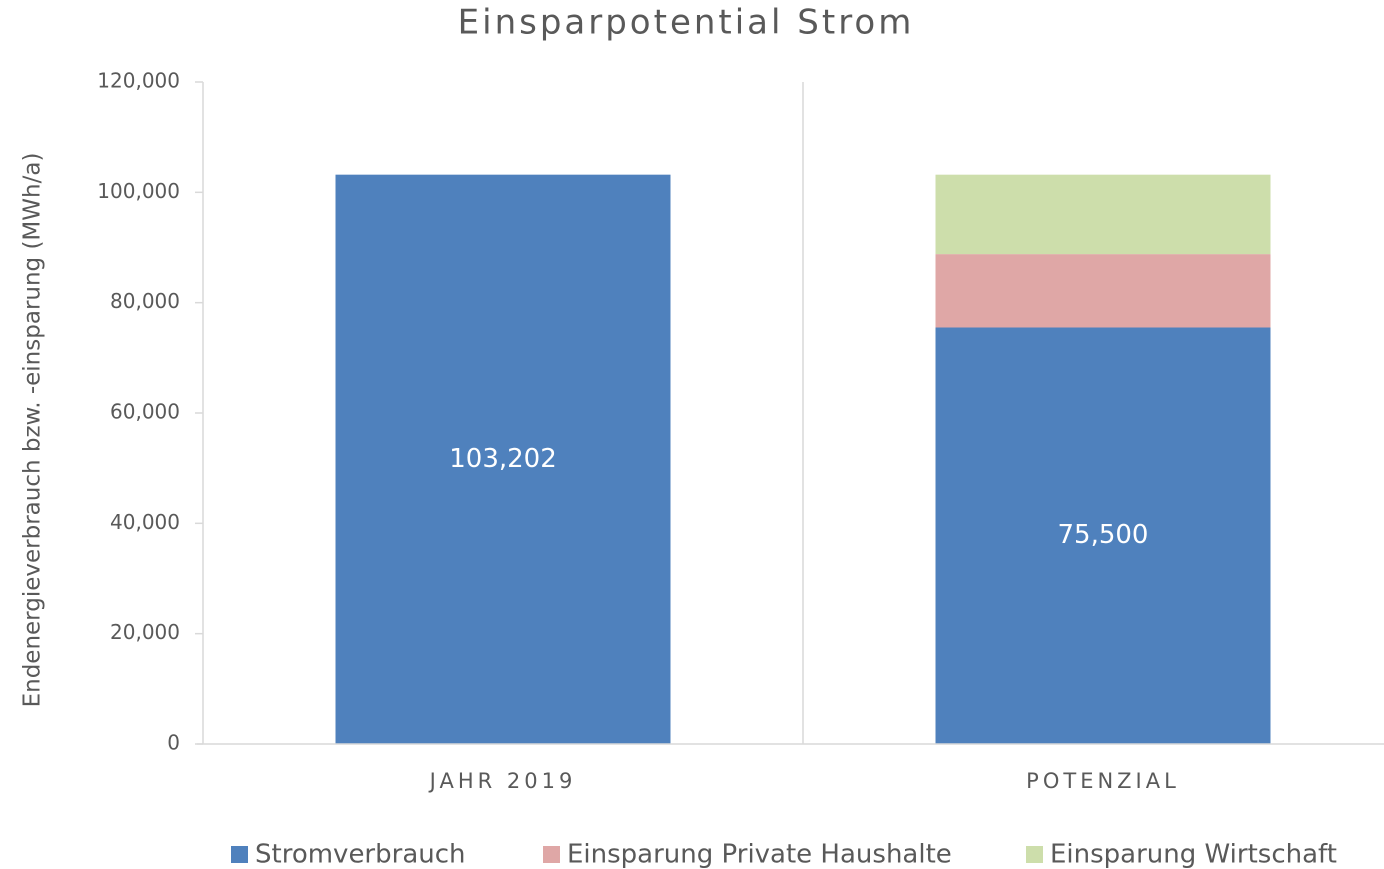 The height and width of the screenshot is (869, 1384). Describe the element at coordinates (502, 781) in the screenshot. I see `x-tick-label: JAHR 2019` at that location.